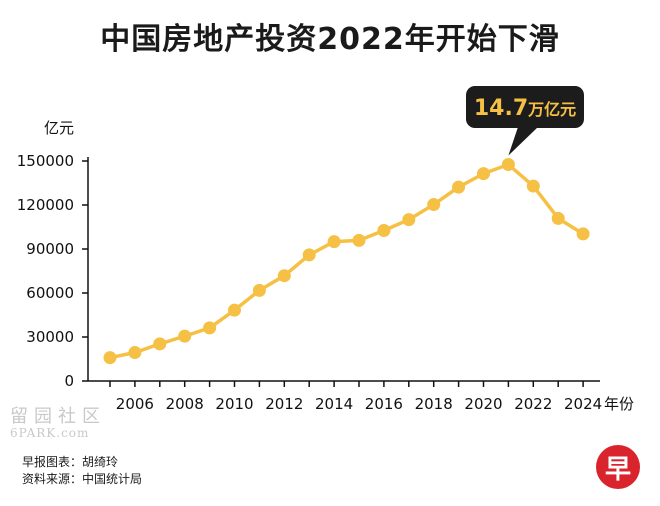 The width and height of the screenshot is (660, 506). I want to click on zaobao-logo: 早, so click(618, 467).